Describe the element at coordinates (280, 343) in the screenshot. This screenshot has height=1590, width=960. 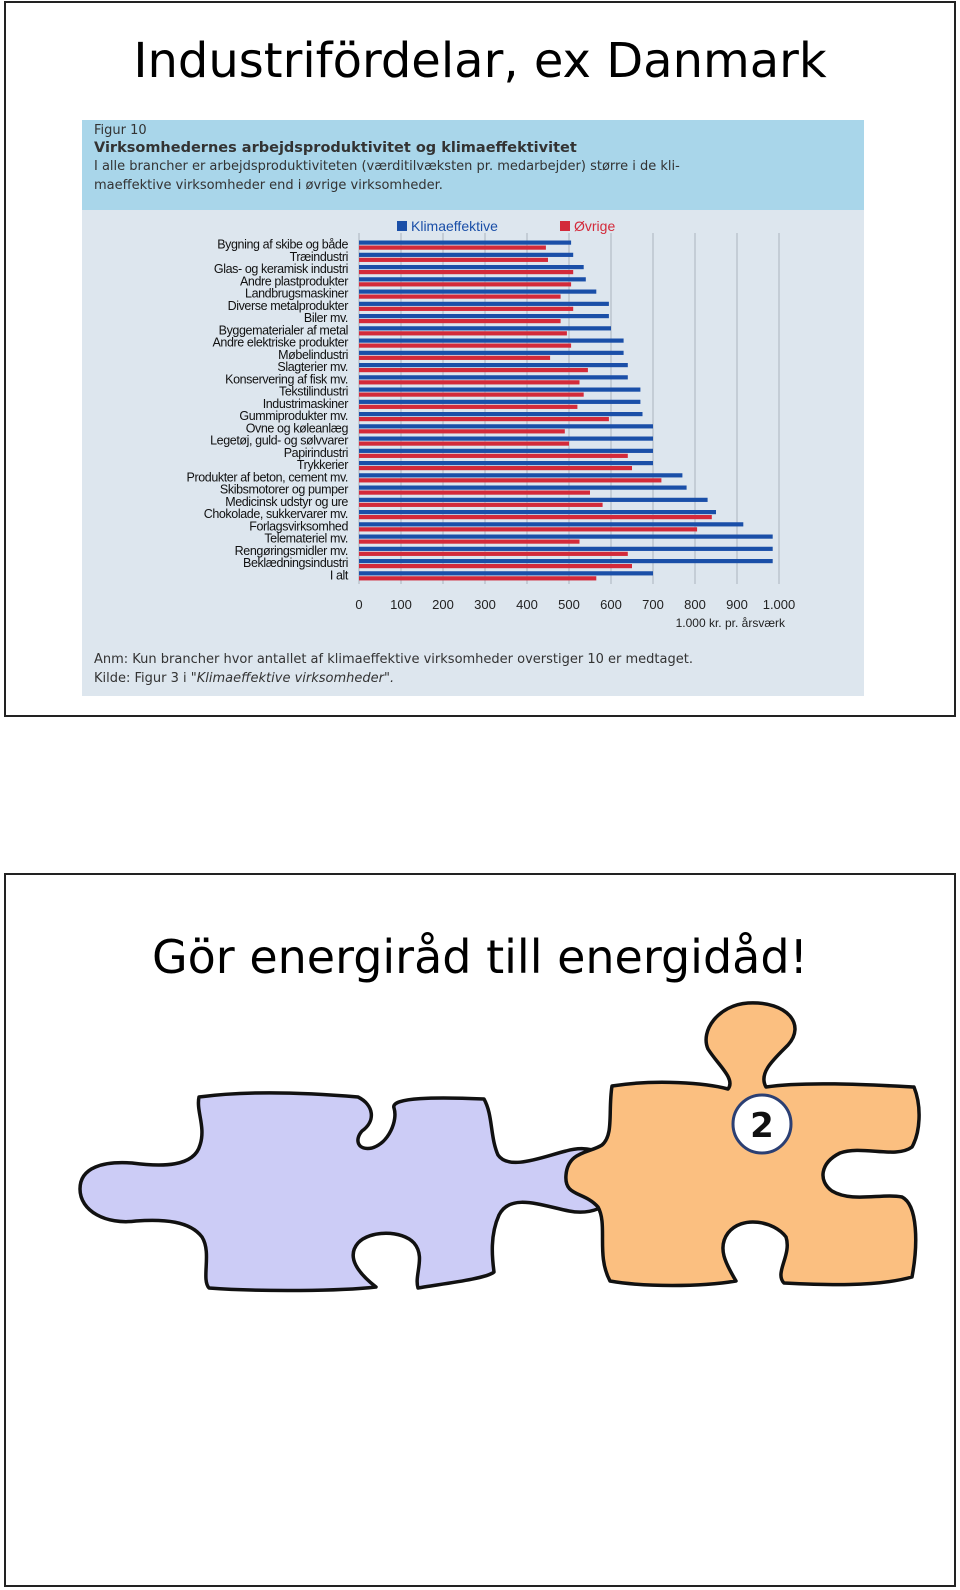
I see `category-label: Andre elektriske produkter` at that location.